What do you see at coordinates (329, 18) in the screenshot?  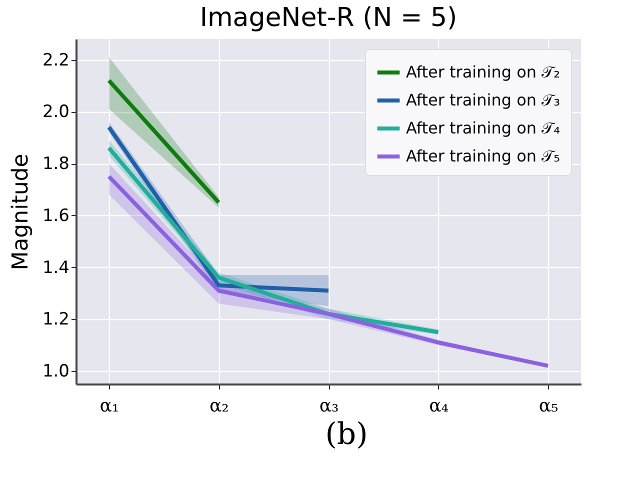 I see `chart-title: ImageNet-R (N = 5)` at bounding box center [329, 18].